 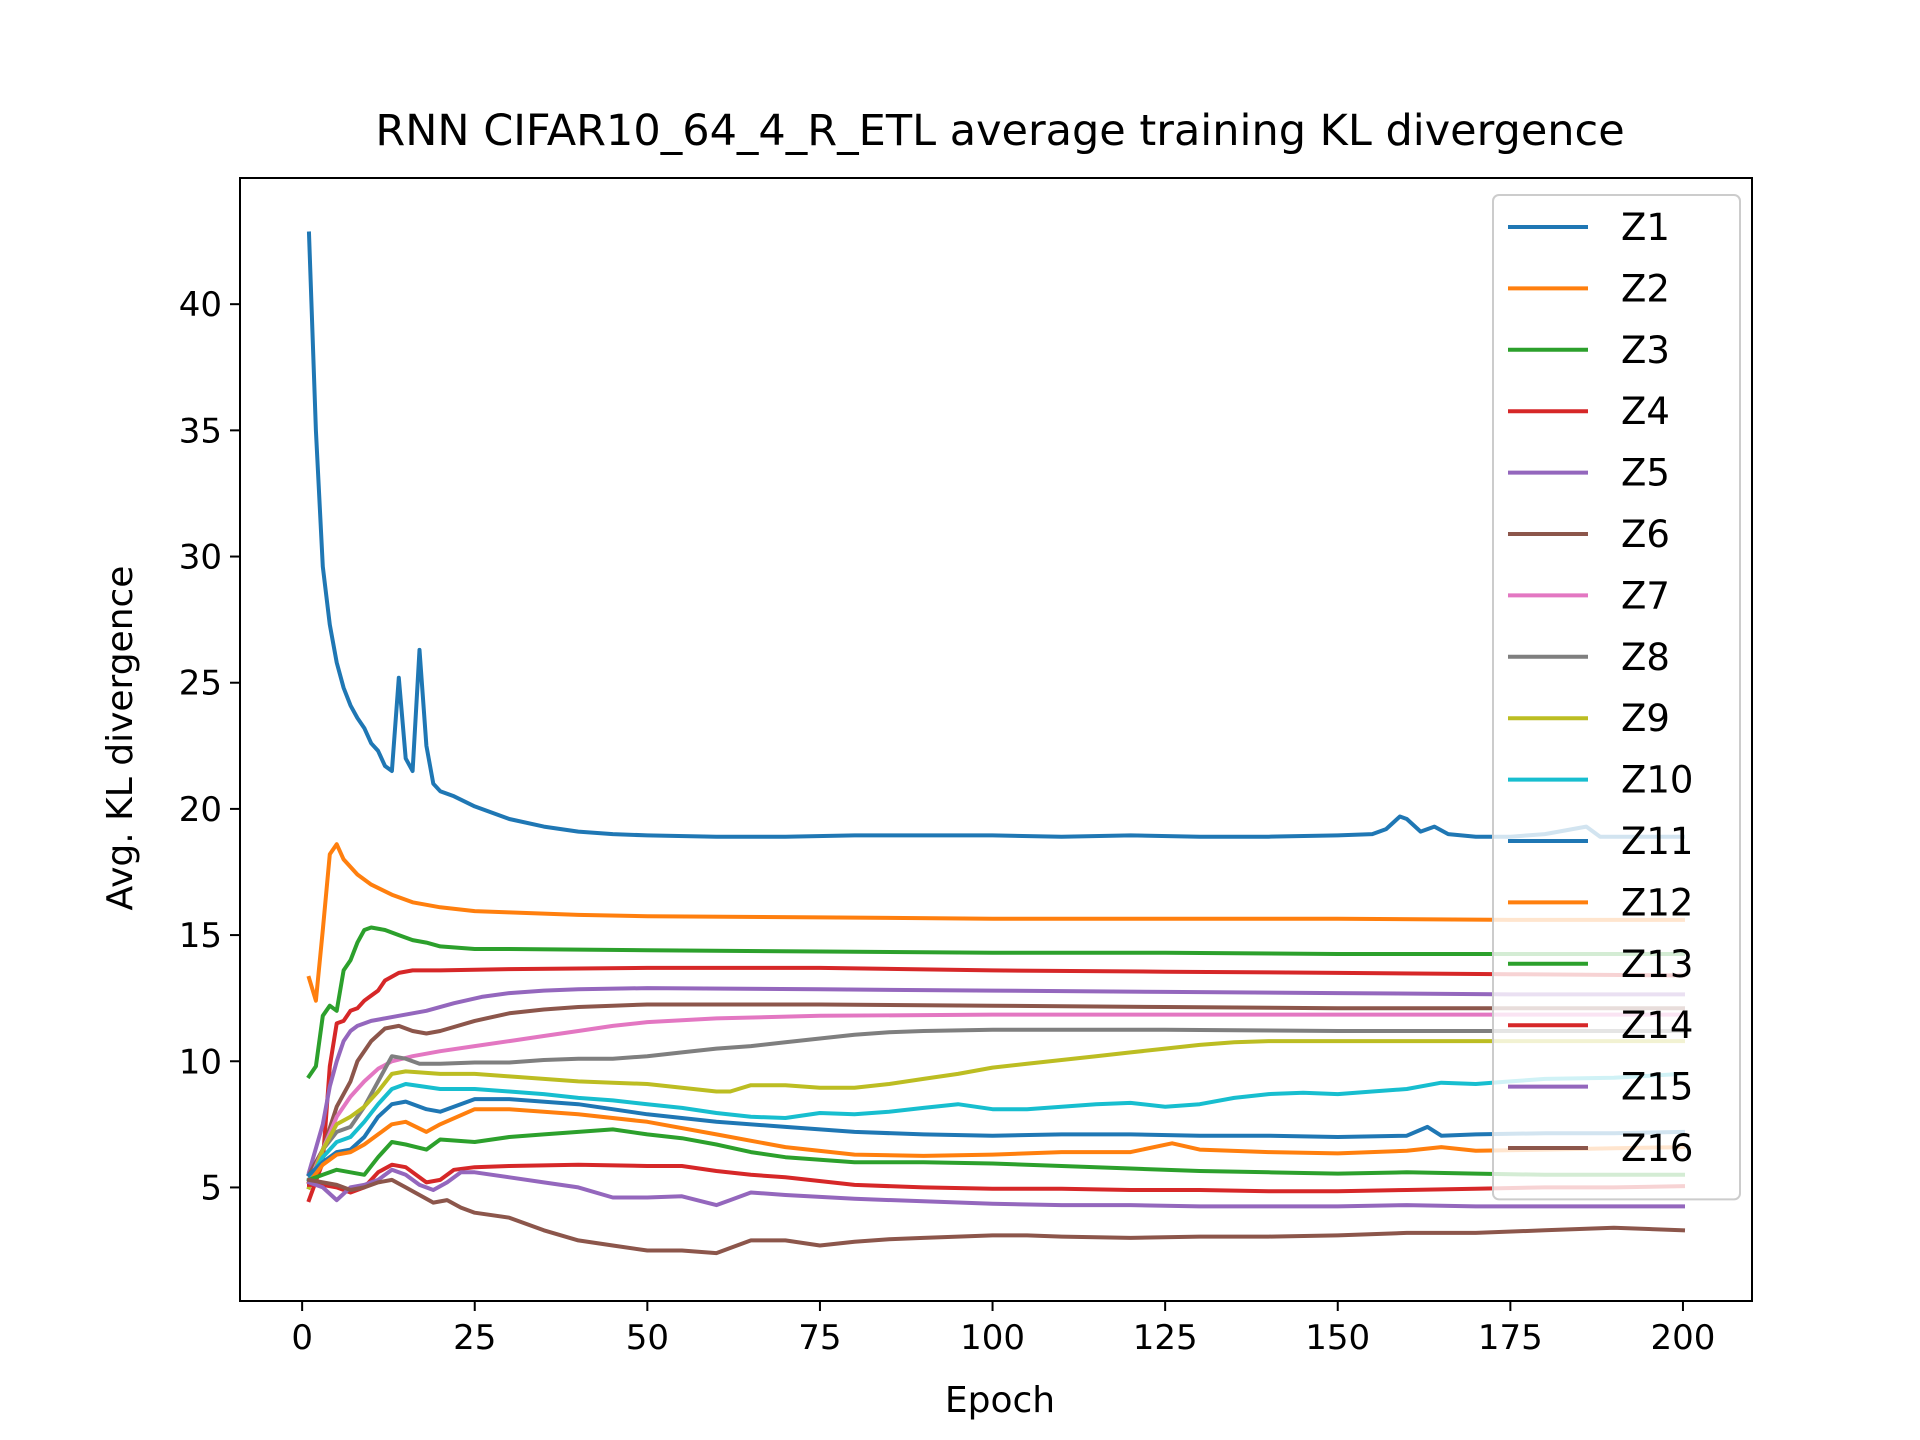 What do you see at coordinates (995, 1002) in the screenshot?
I see `series-line-z3` at bounding box center [995, 1002].